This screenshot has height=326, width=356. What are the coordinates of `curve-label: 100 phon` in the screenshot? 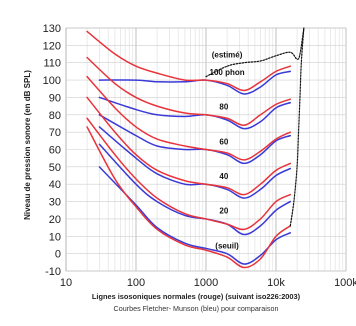 It's located at (227, 72).